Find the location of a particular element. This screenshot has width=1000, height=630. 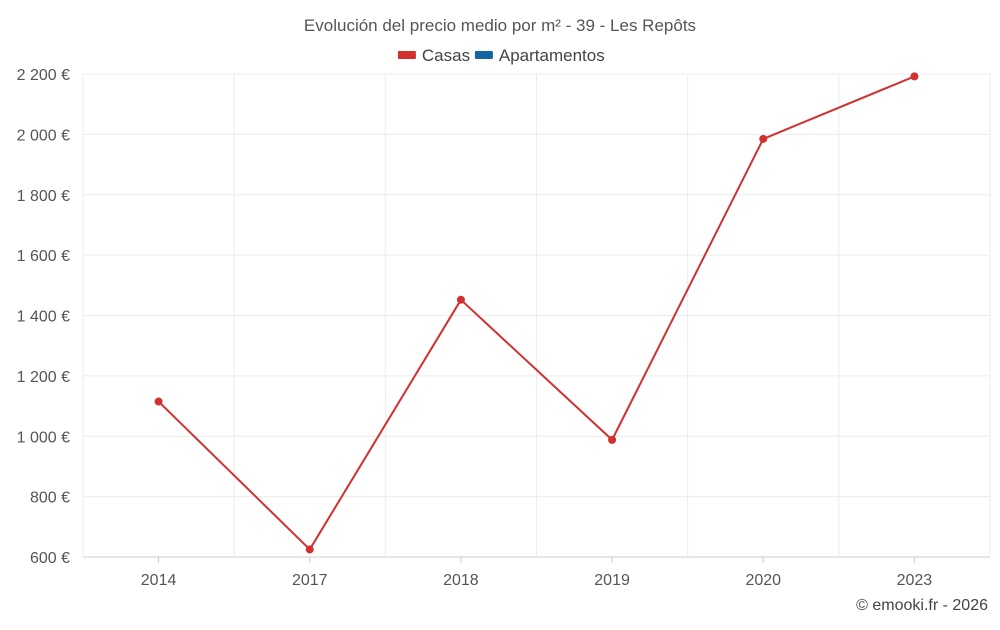

legend-label: Apartamentos is located at coordinates (552, 55).